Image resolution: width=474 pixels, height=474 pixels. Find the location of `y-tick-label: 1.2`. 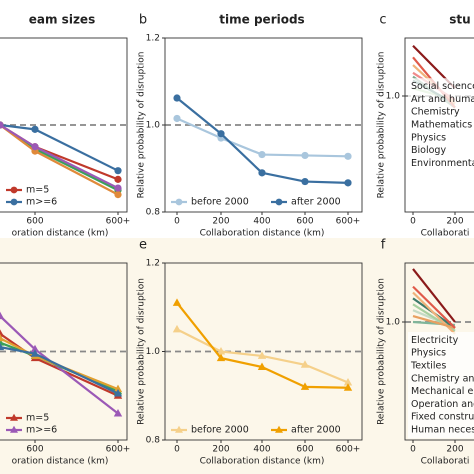

y-tick-label: 1.2 is located at coordinates (153, 39).